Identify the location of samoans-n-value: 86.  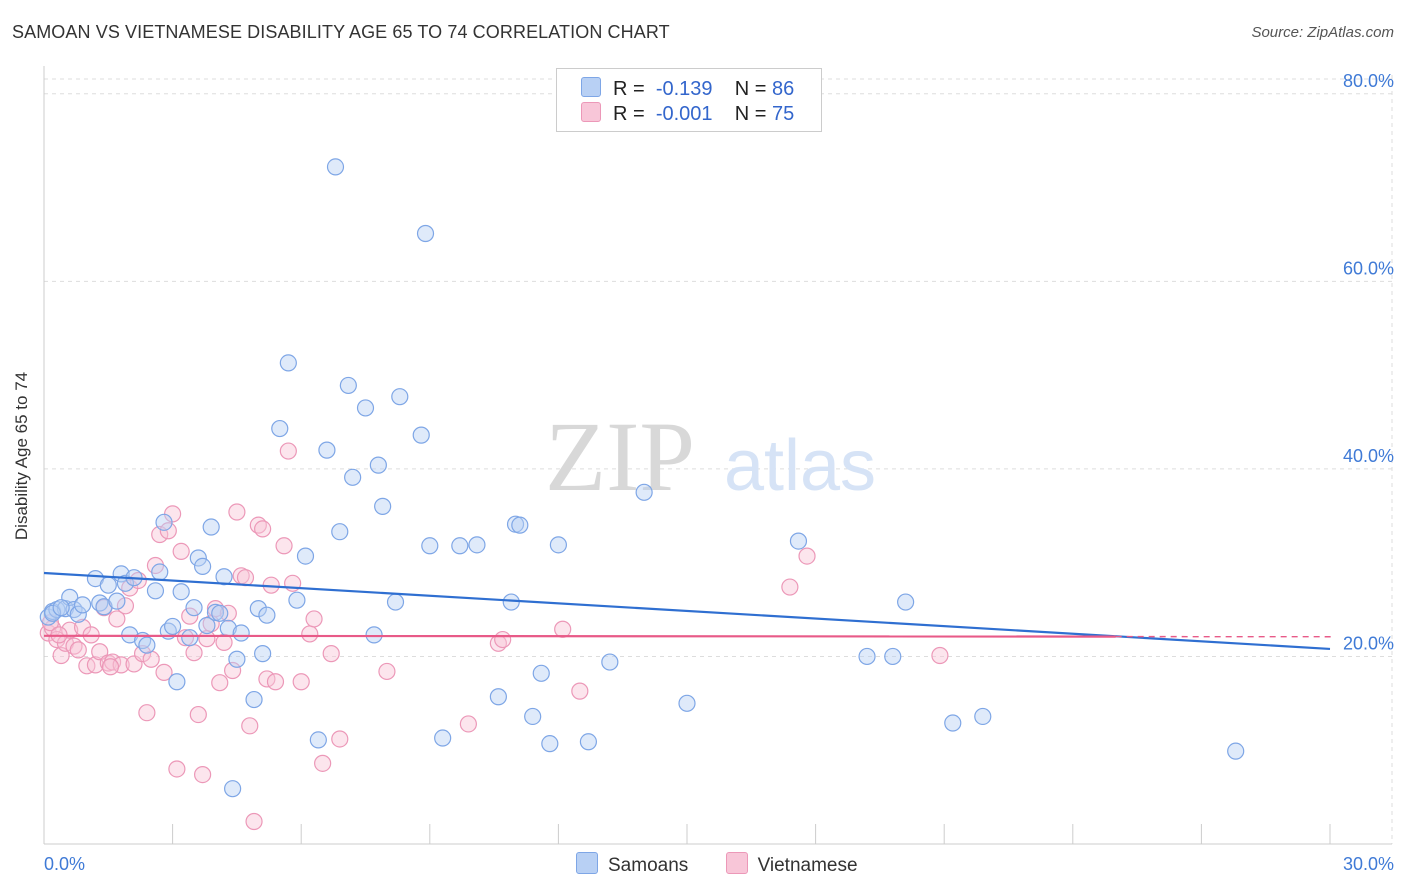
(783, 89).